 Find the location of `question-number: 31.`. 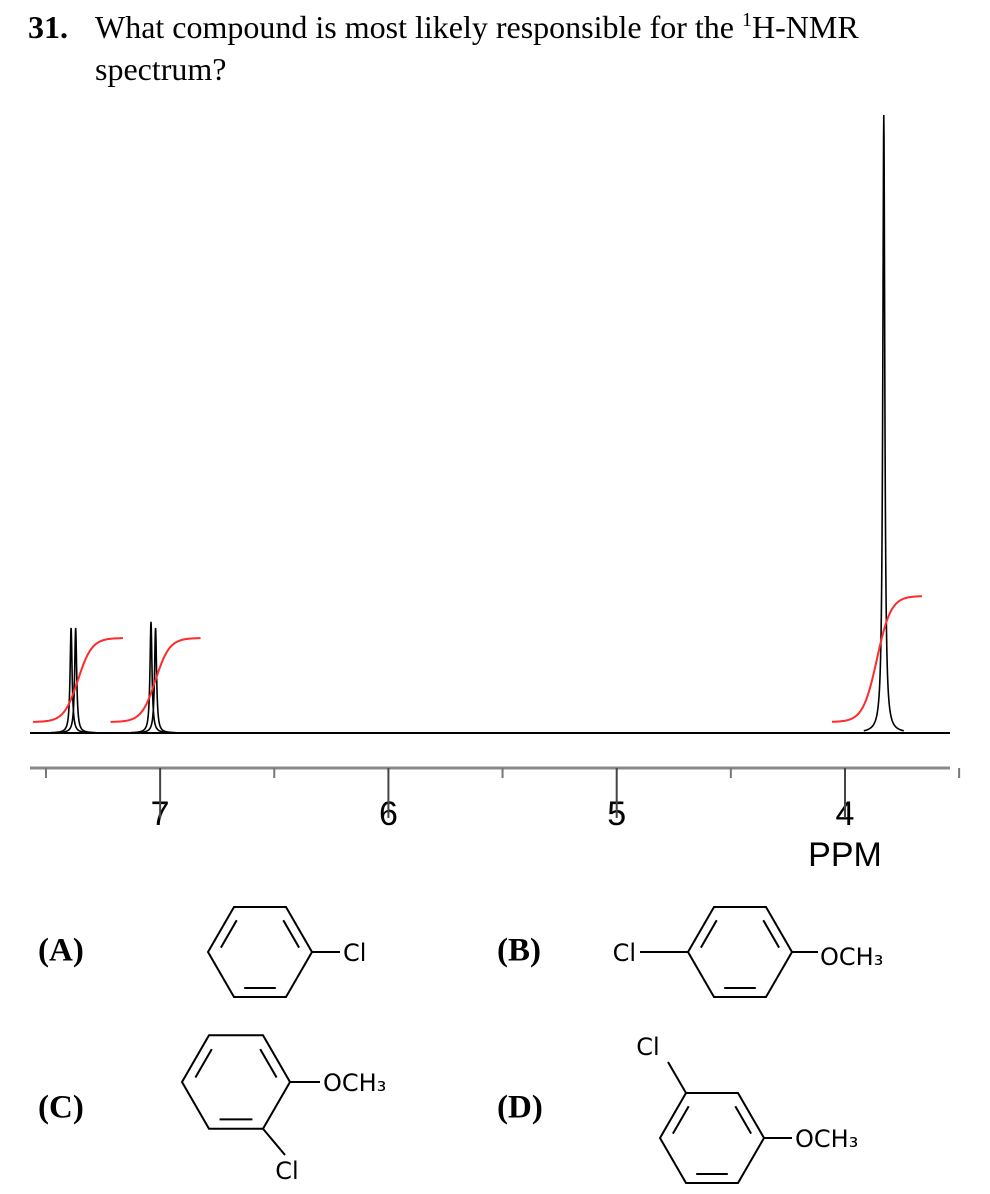

question-number: 31. is located at coordinates (48, 27).